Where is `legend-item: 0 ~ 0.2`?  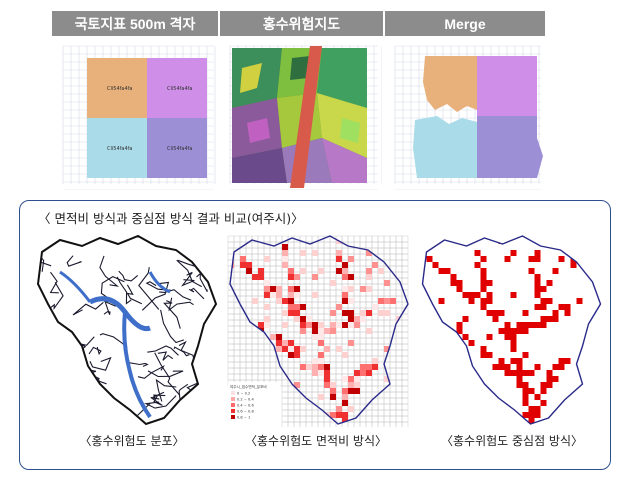 legend-item: 0 ~ 0.2 is located at coordinates (243, 394).